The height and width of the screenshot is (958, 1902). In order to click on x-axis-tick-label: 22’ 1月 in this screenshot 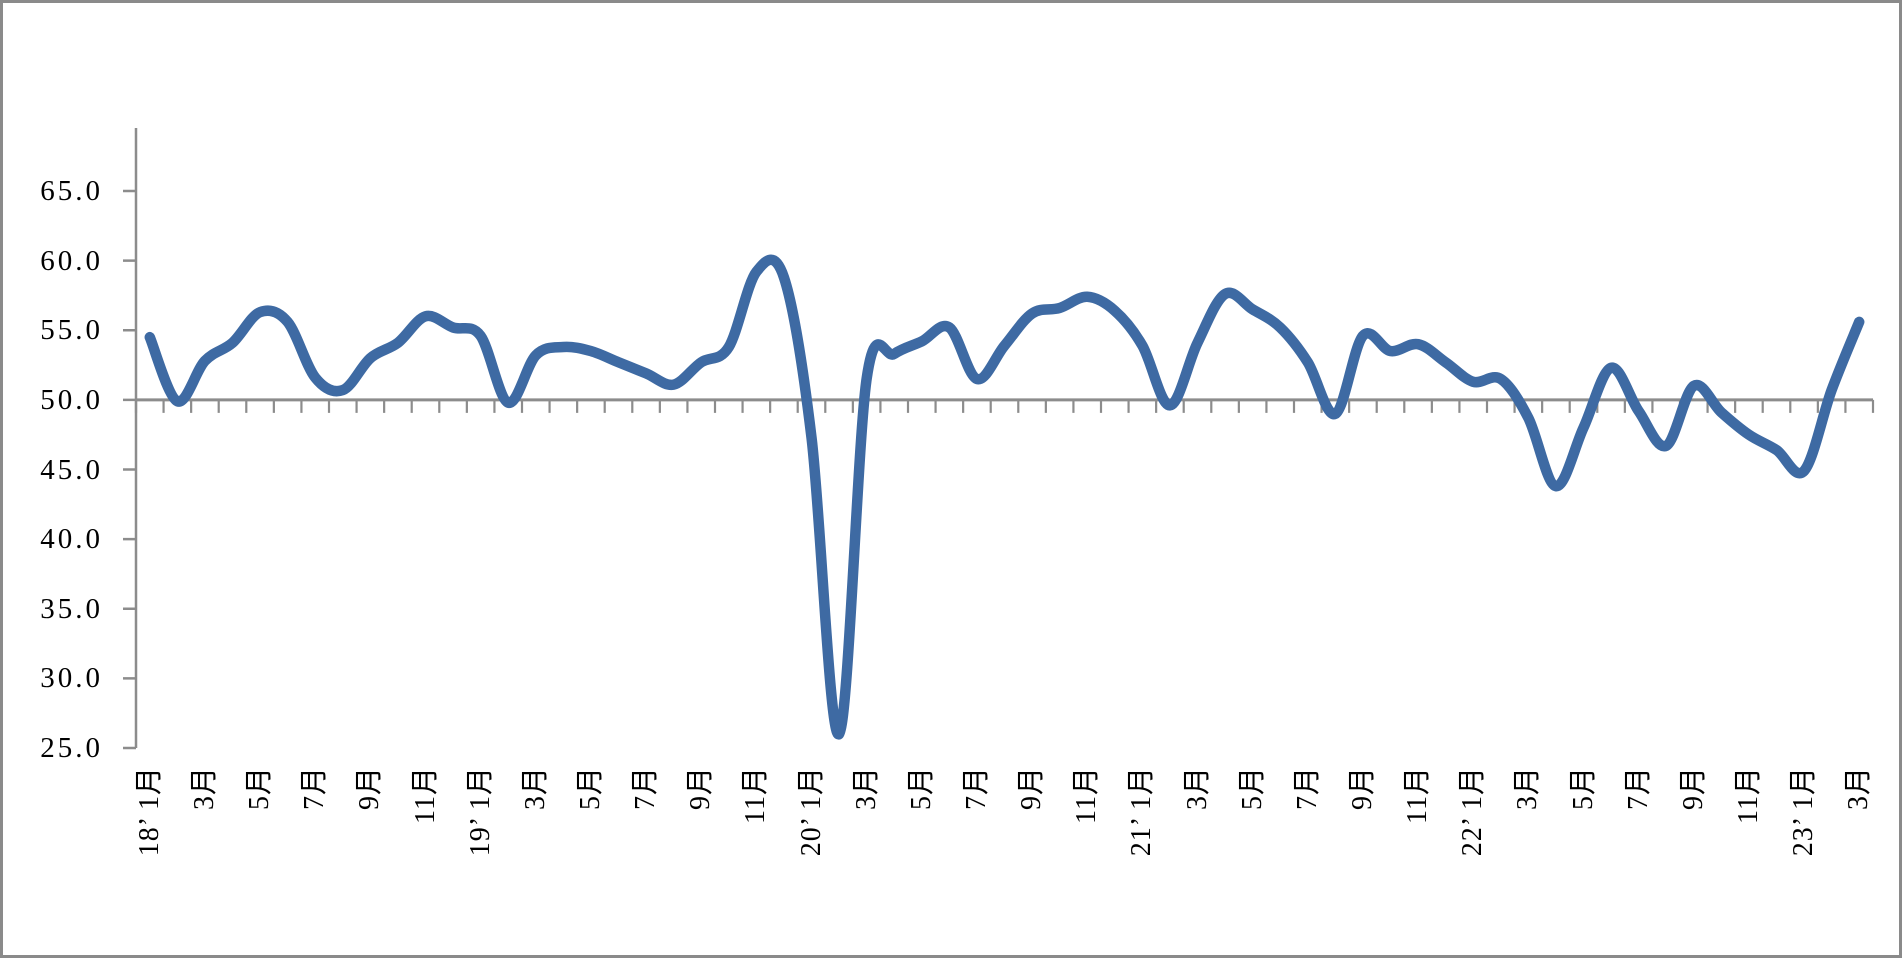, I will do `click(1473, 811)`.